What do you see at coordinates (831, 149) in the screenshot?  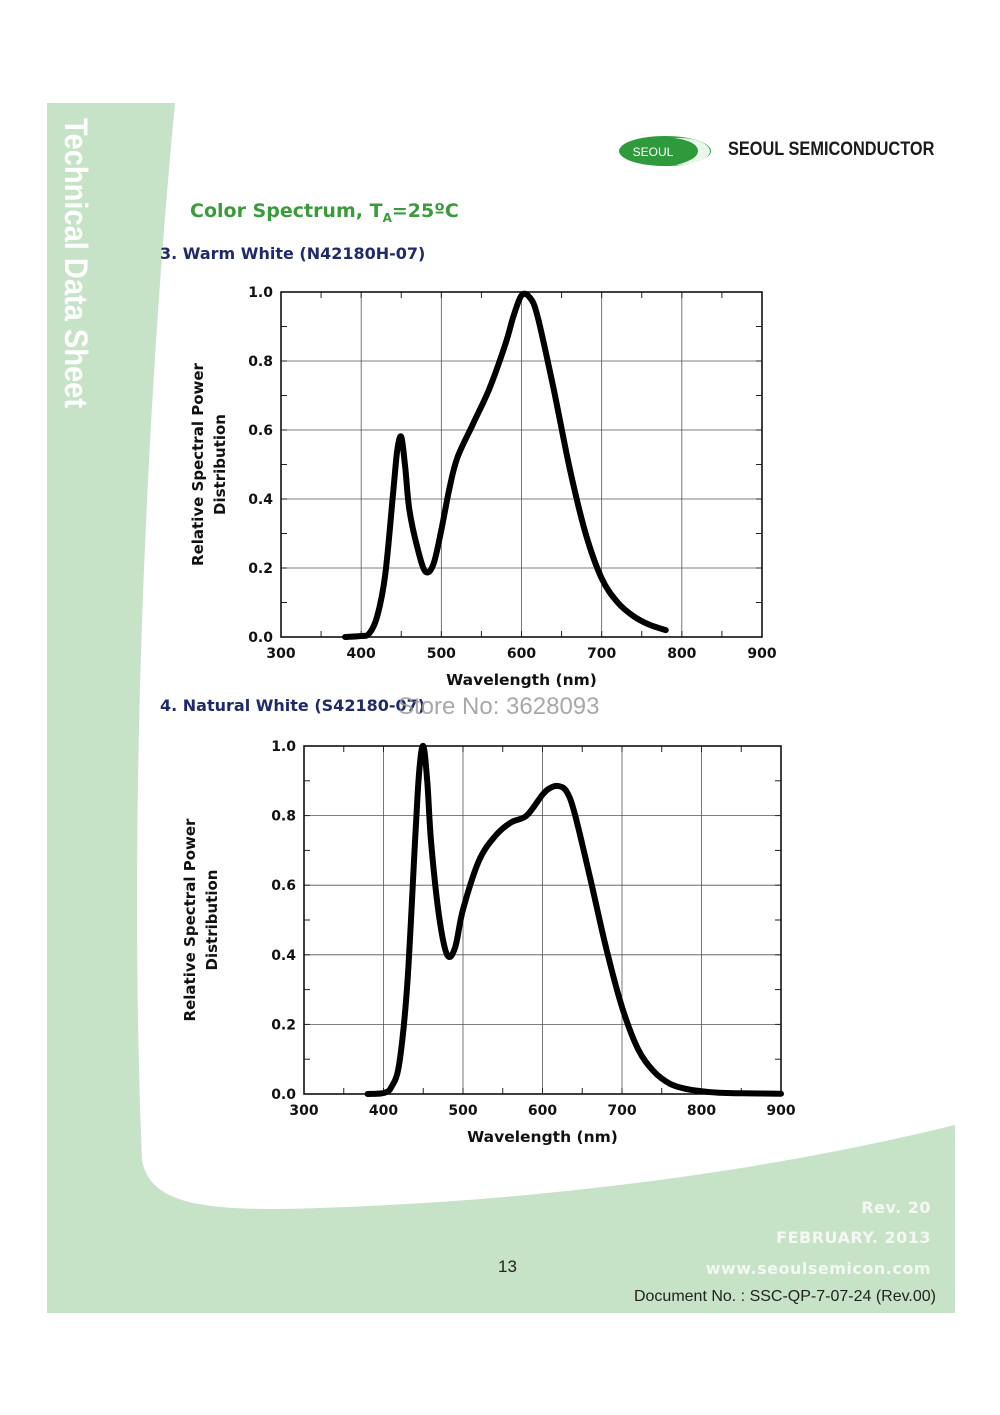 I see `company-name: SEOUL SEMICONDUCTOR` at bounding box center [831, 149].